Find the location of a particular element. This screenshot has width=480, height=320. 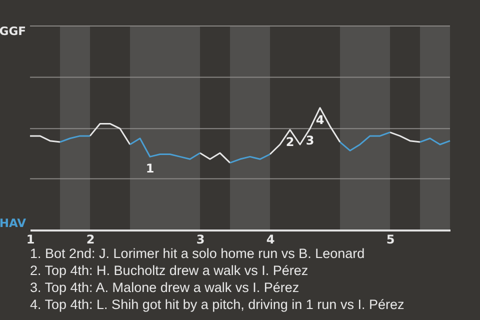

x-tick-label: 5 is located at coordinates (390, 239).